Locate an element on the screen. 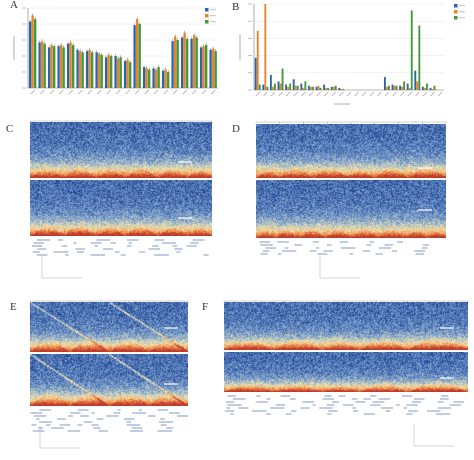  gene-track-e is located at coordinates (109, 374).